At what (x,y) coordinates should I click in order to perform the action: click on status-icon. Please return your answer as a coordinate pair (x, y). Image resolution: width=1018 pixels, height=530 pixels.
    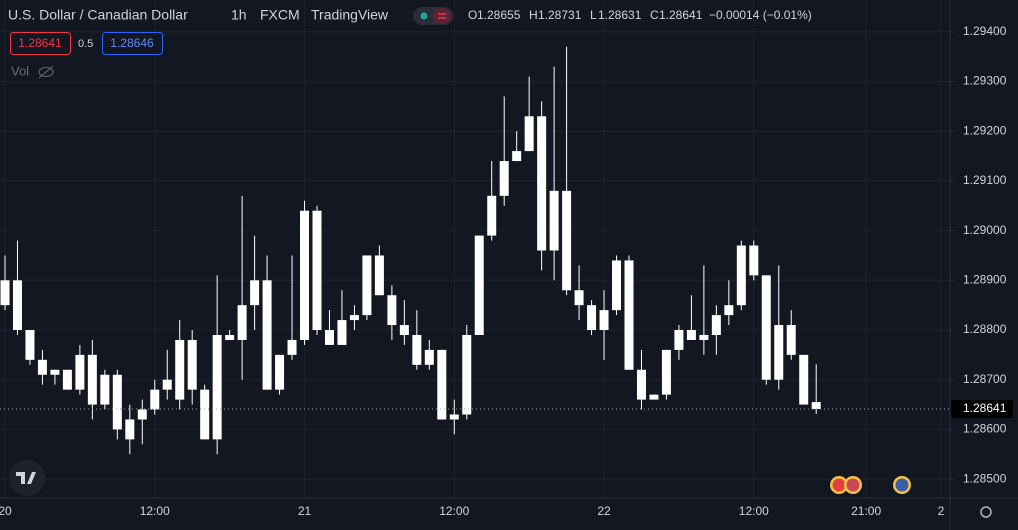
    Looking at the image, I should click on (442, 16).